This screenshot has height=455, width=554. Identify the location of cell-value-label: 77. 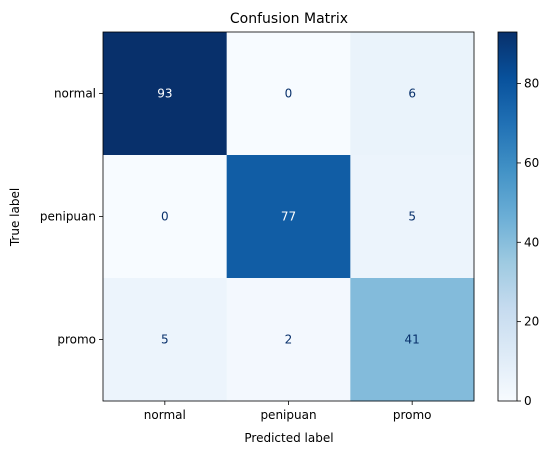
(288, 217).